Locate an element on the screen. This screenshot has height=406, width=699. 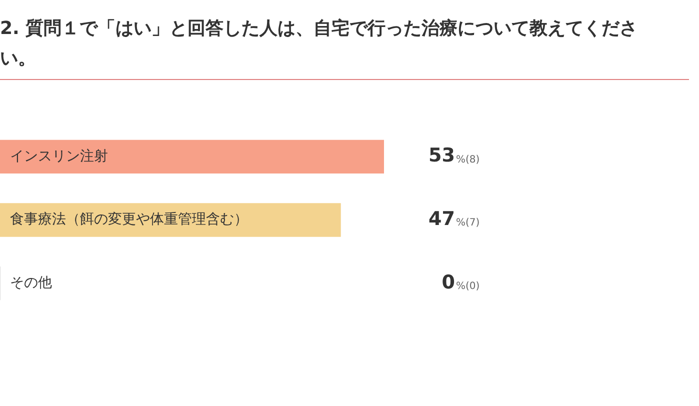
y-tick-label: 食事療法（餌の変更や体重管理含む） is located at coordinates (129, 220).